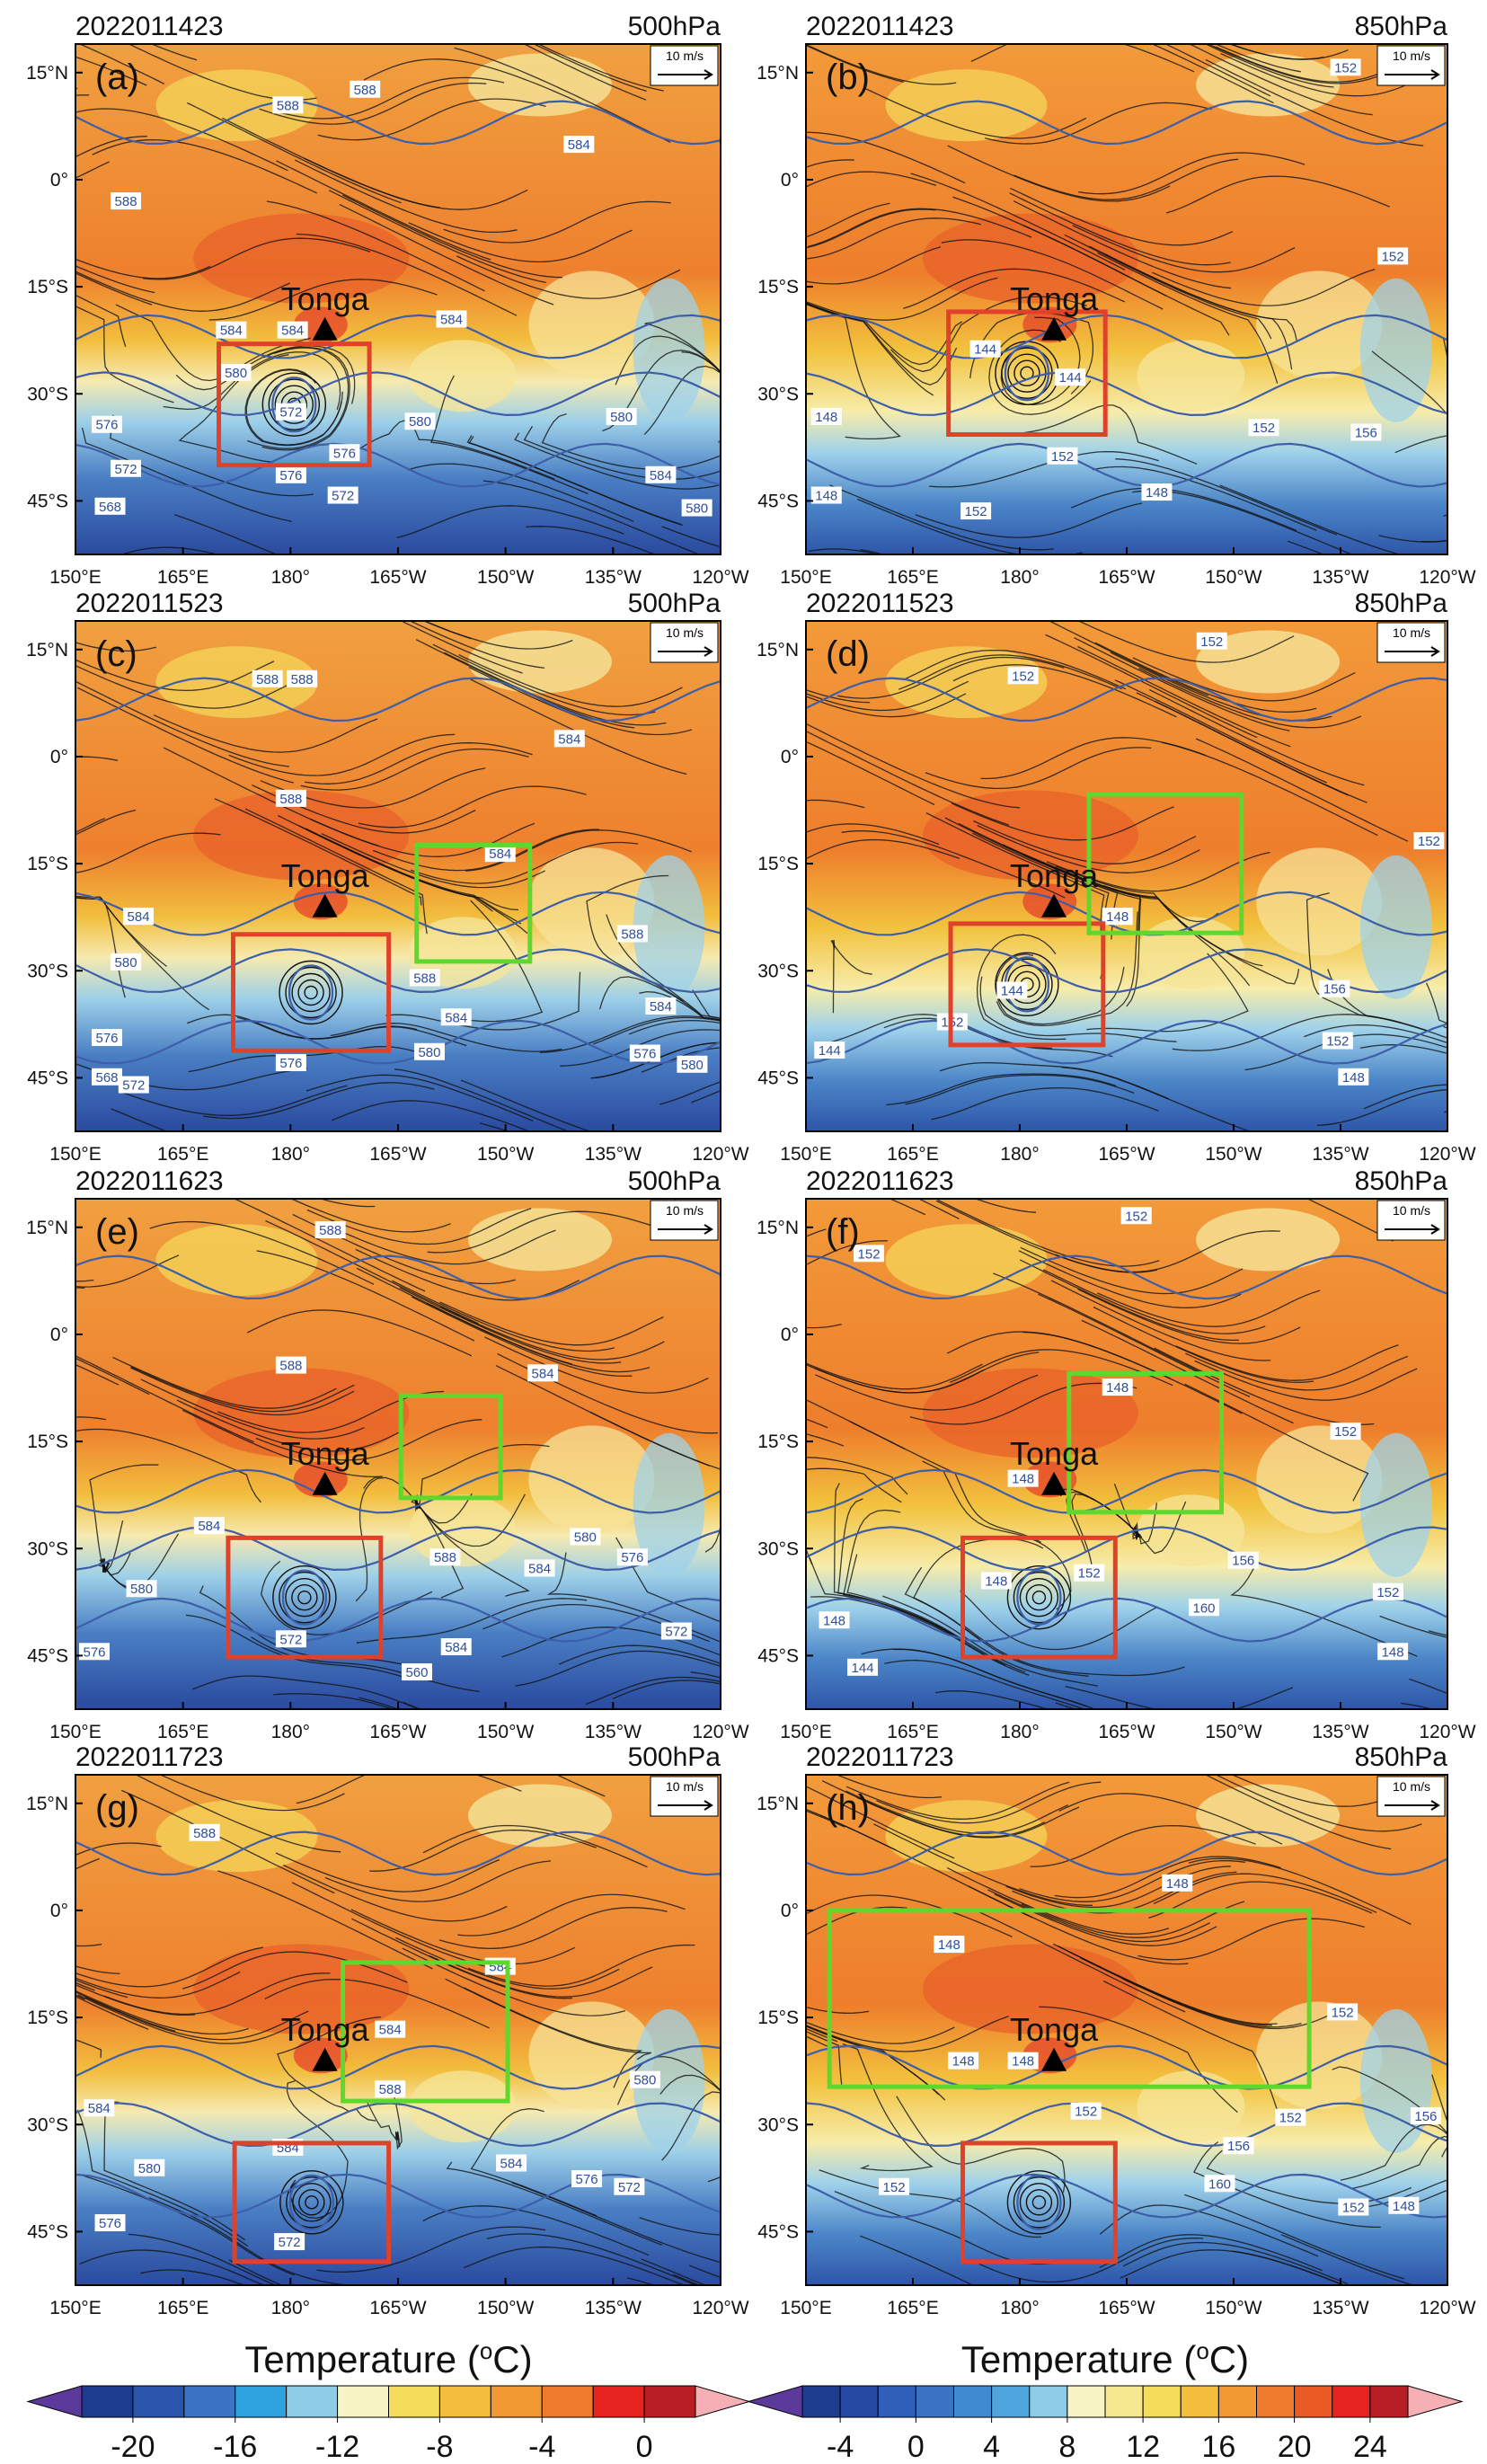  What do you see at coordinates (880, 1757) in the screenshot?
I see `panel-time: 2022011723` at bounding box center [880, 1757].